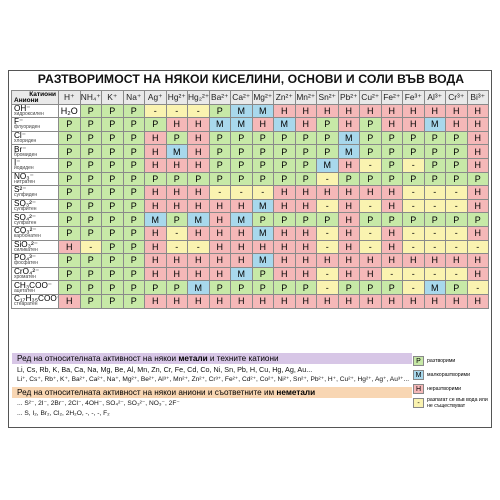  Describe the element at coordinates (262, 97) in the screenshot. I see `cation-header: Mg²⁺` at that location.